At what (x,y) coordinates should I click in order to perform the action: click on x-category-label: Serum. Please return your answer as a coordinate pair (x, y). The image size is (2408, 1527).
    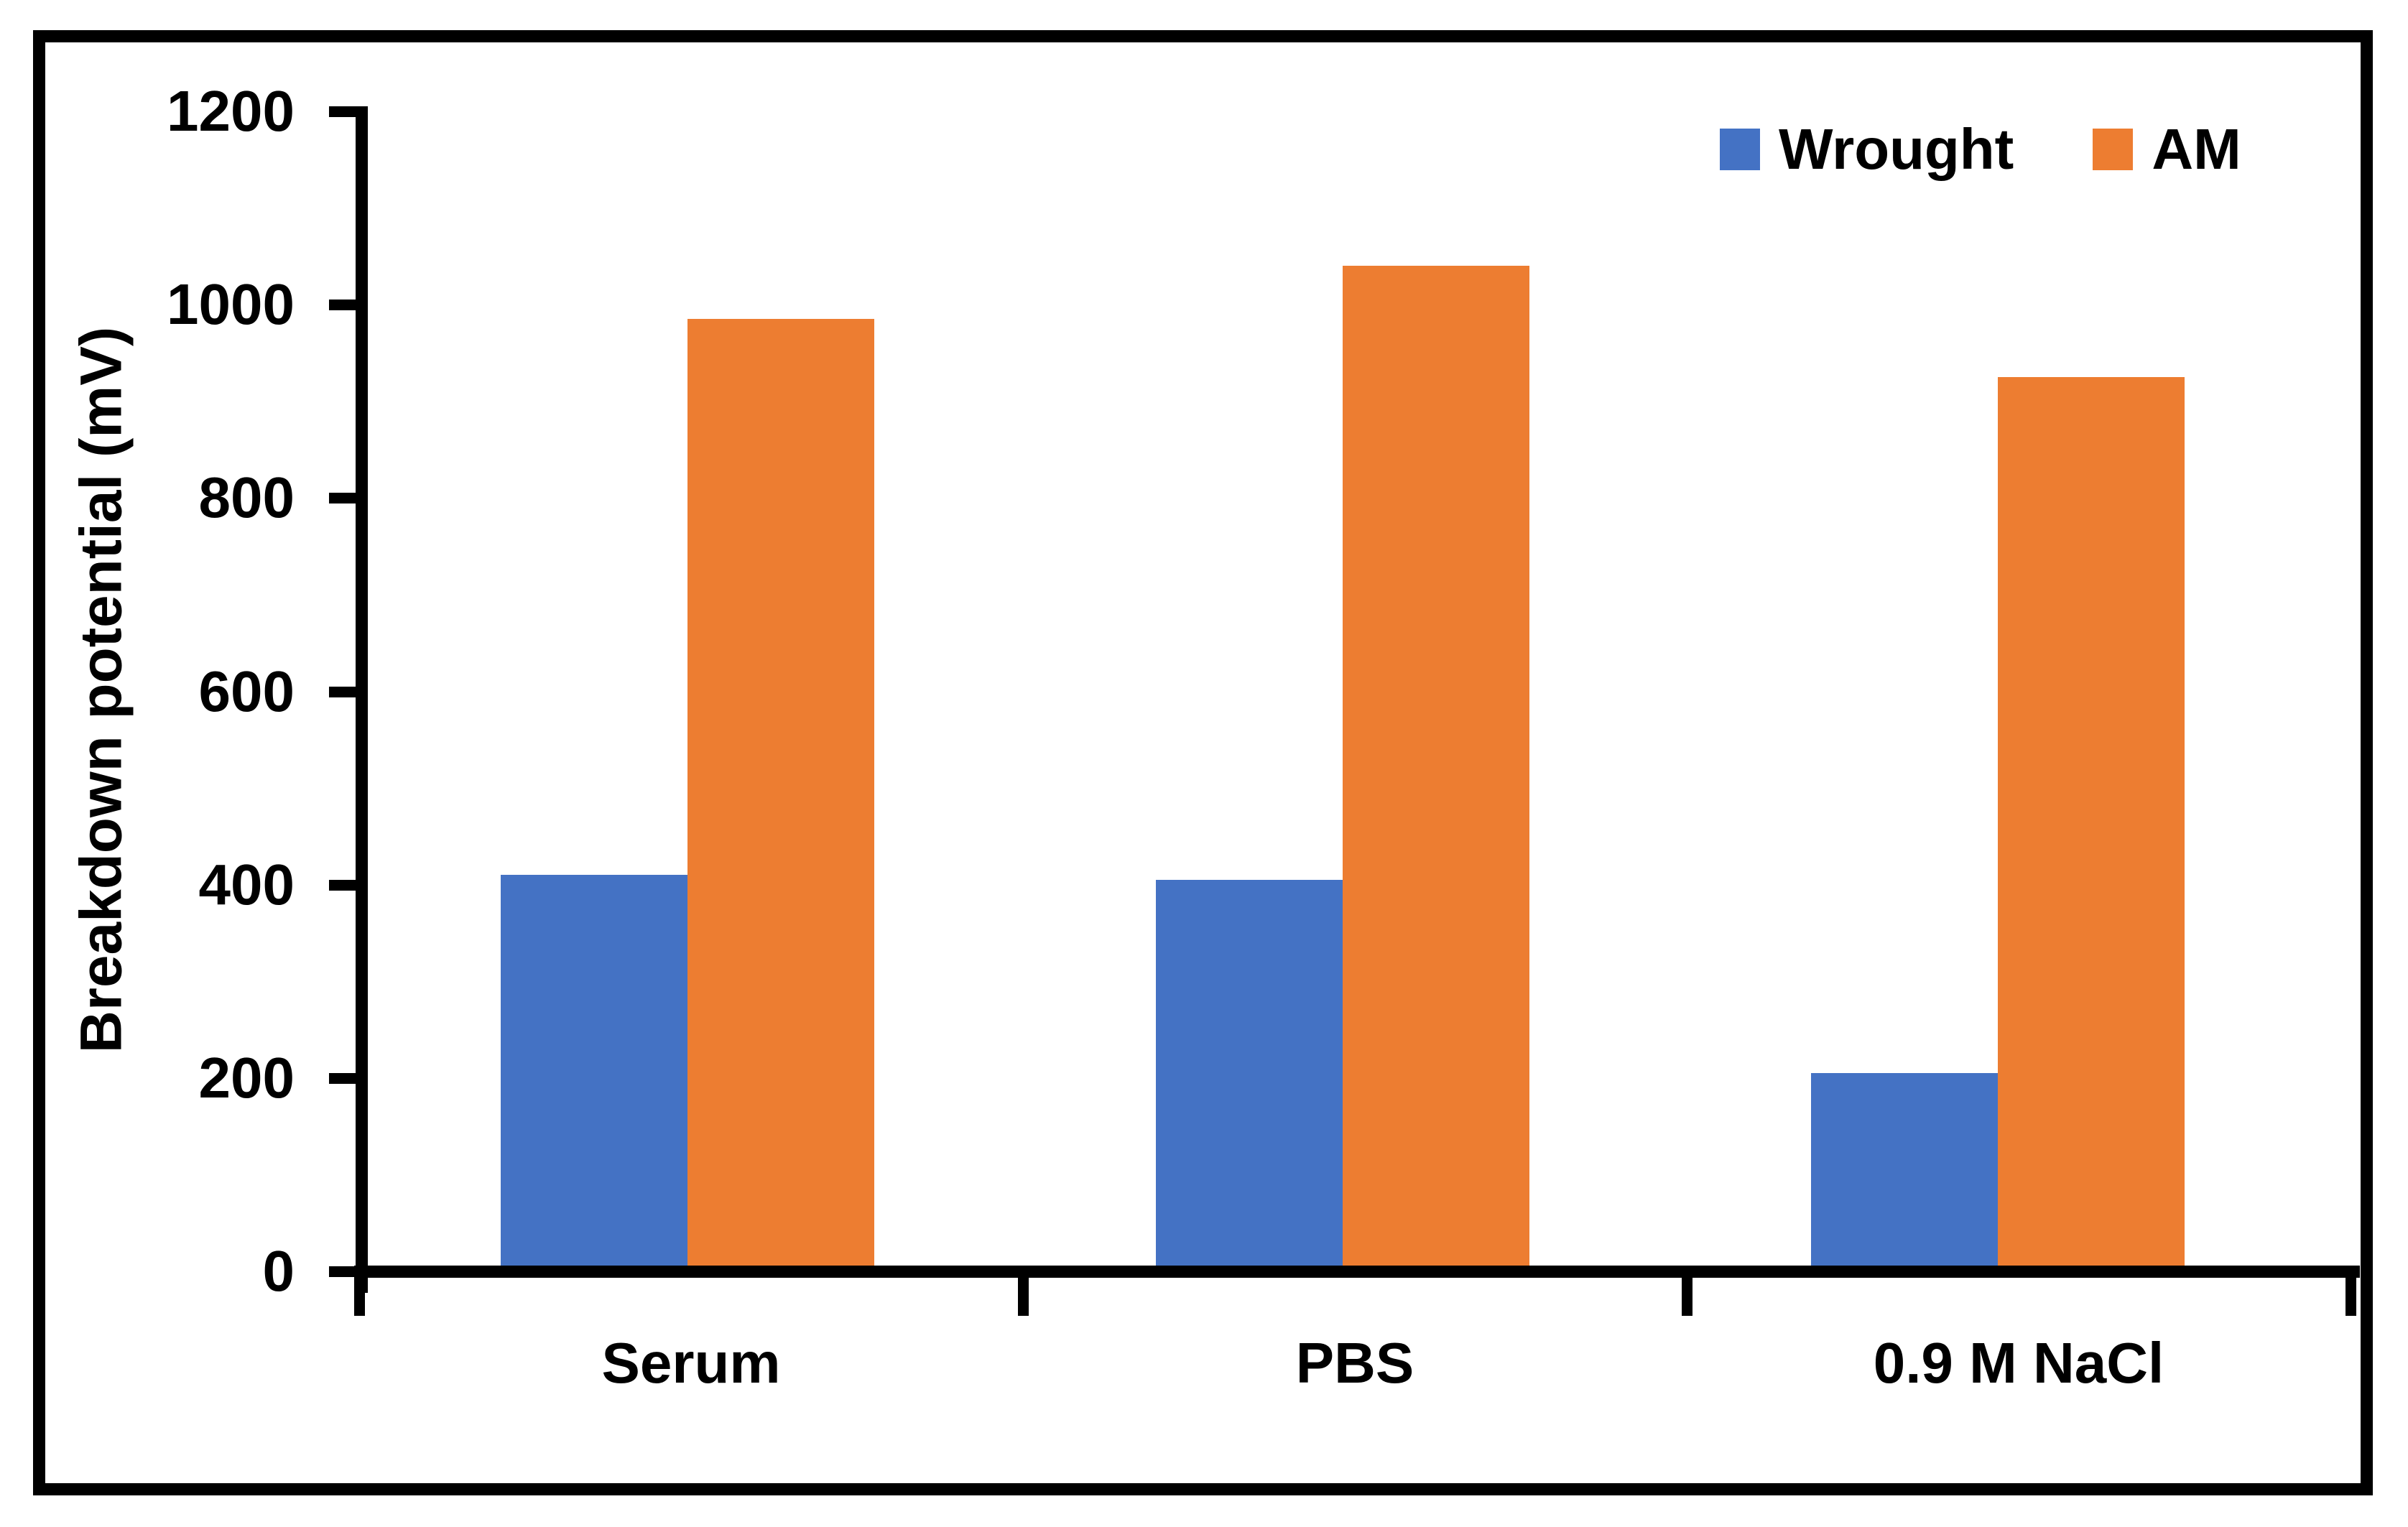
    Looking at the image, I should click on (691, 1363).